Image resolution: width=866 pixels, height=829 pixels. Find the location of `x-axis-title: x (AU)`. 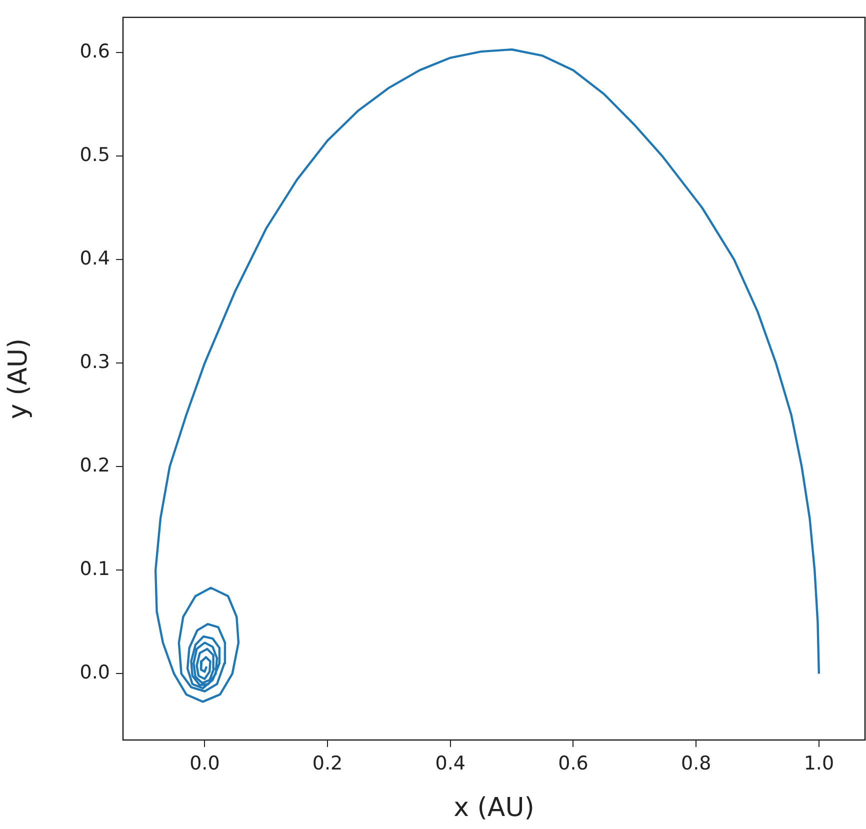

x-axis-title: x (AU) is located at coordinates (494, 808).